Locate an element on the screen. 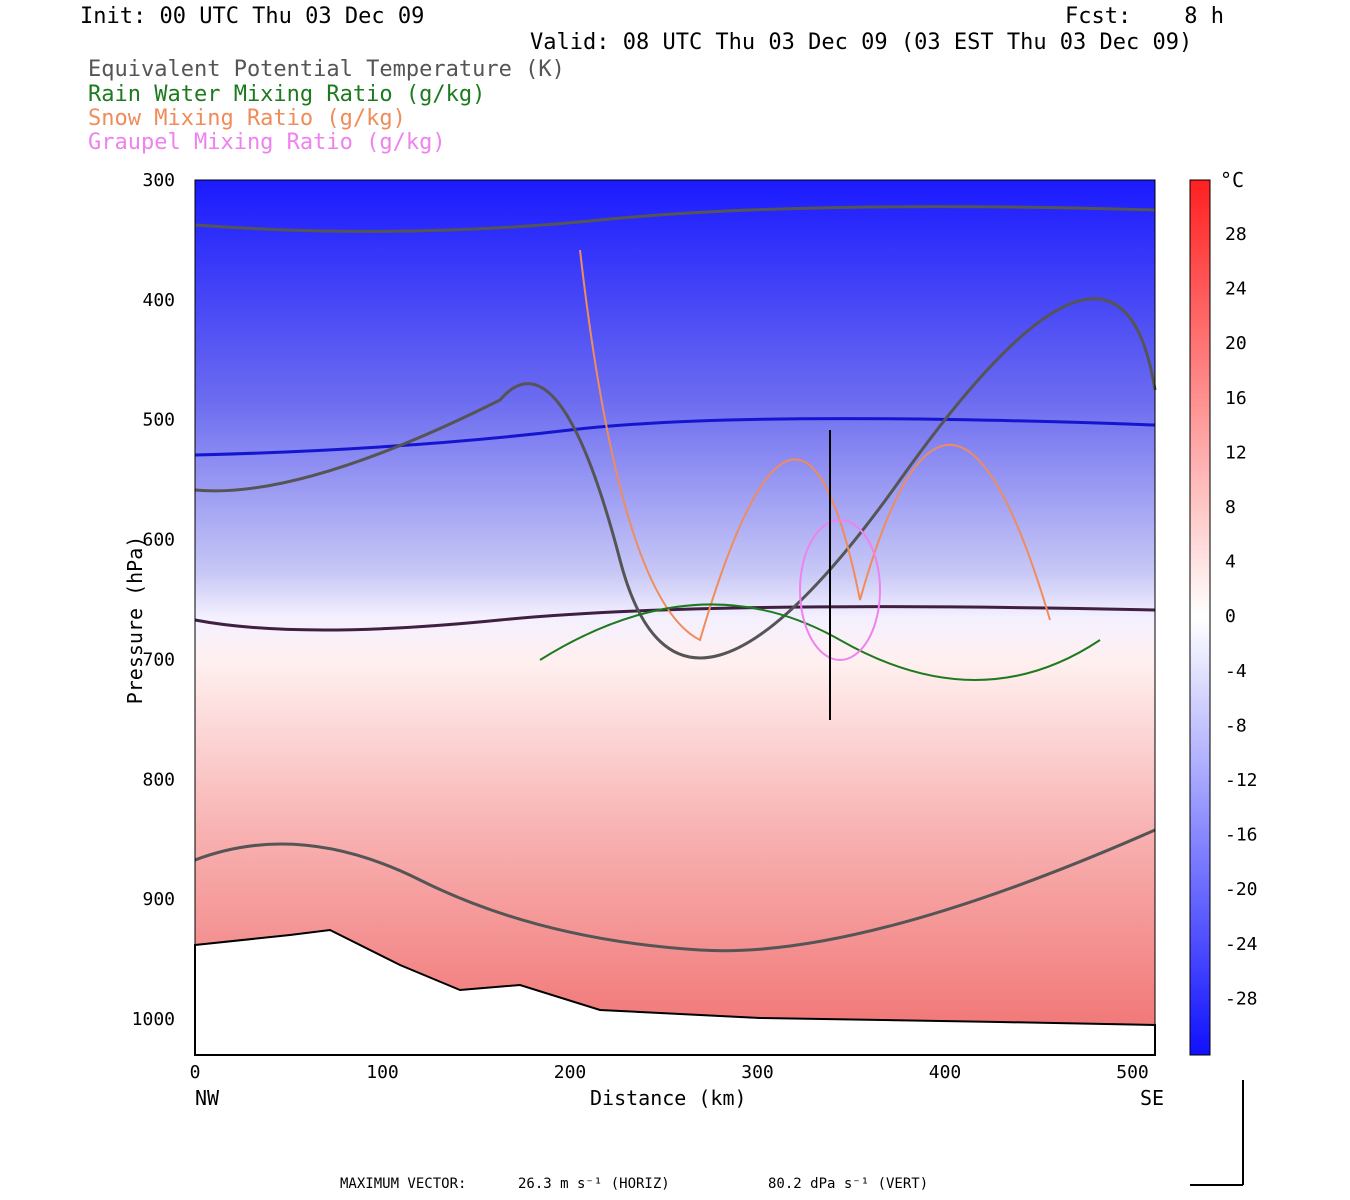 The height and width of the screenshot is (1200, 1350). x-tick-label: 200 is located at coordinates (570, 1072).